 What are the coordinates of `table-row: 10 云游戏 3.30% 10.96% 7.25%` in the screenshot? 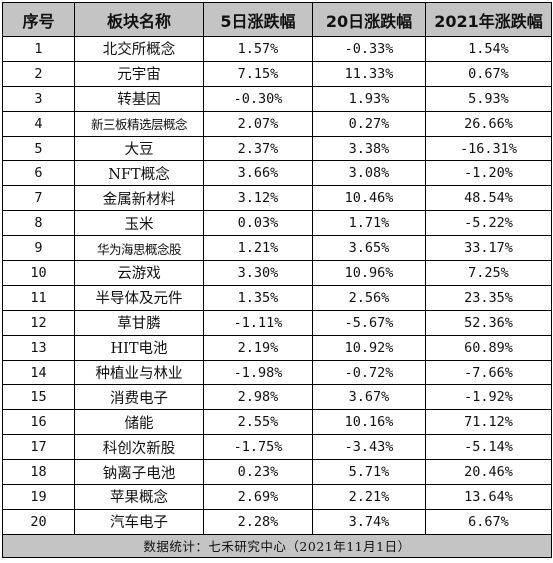 It's located at (277, 273).